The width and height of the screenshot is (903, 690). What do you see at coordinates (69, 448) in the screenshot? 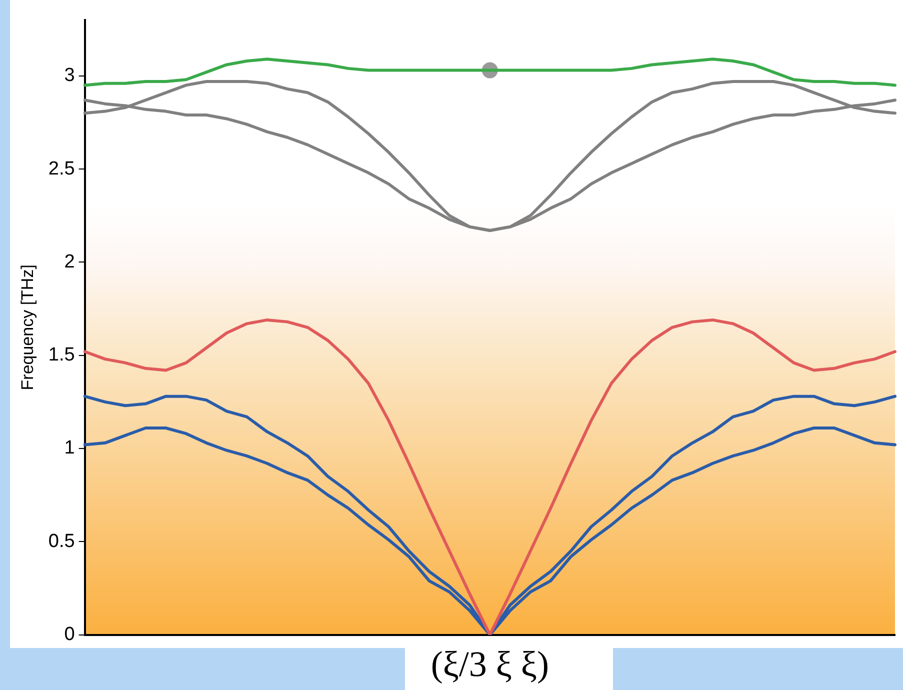
I see `y-tick-label: 1` at bounding box center [69, 448].